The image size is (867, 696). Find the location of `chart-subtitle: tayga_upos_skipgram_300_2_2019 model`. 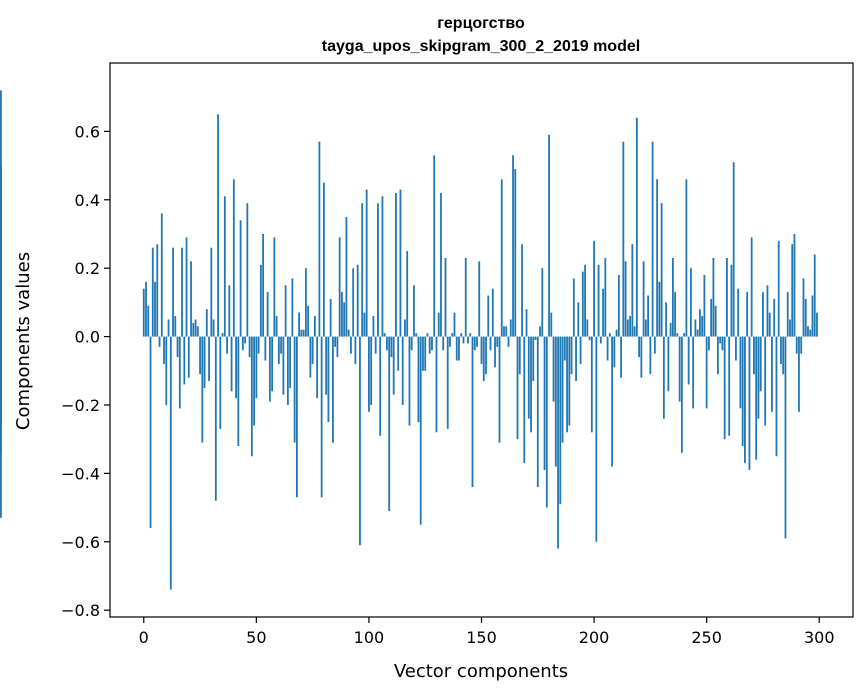

chart-subtitle: tayga_upos_skipgram_300_2_2019 model is located at coordinates (481, 46).